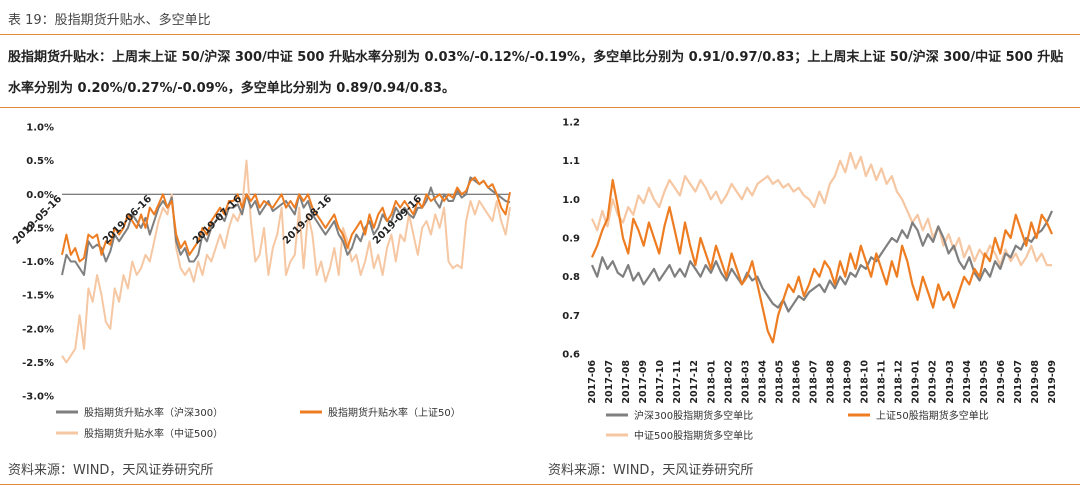 This screenshot has width=1080, height=487. Describe the element at coordinates (626, 382) in the screenshot. I see `x-tick-label: 2017-08` at that location.